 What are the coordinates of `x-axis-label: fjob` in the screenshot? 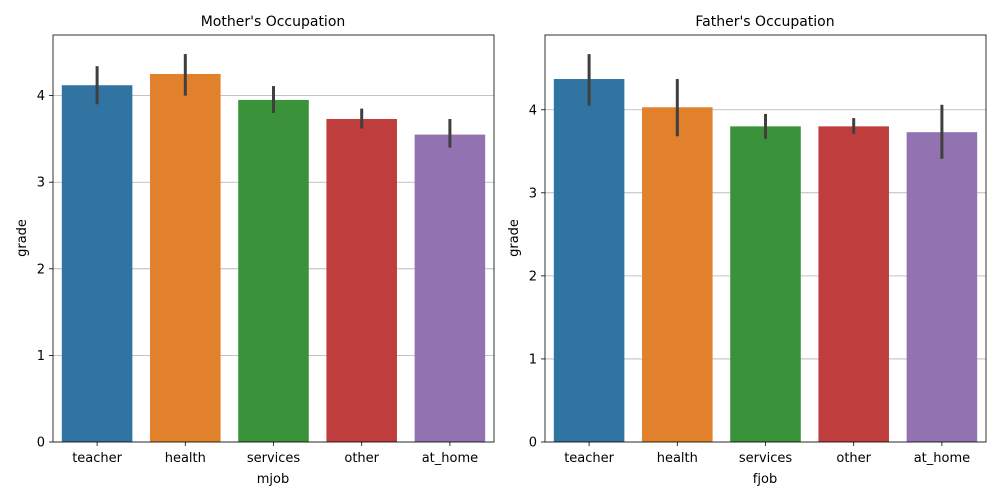 It's located at (765, 479).